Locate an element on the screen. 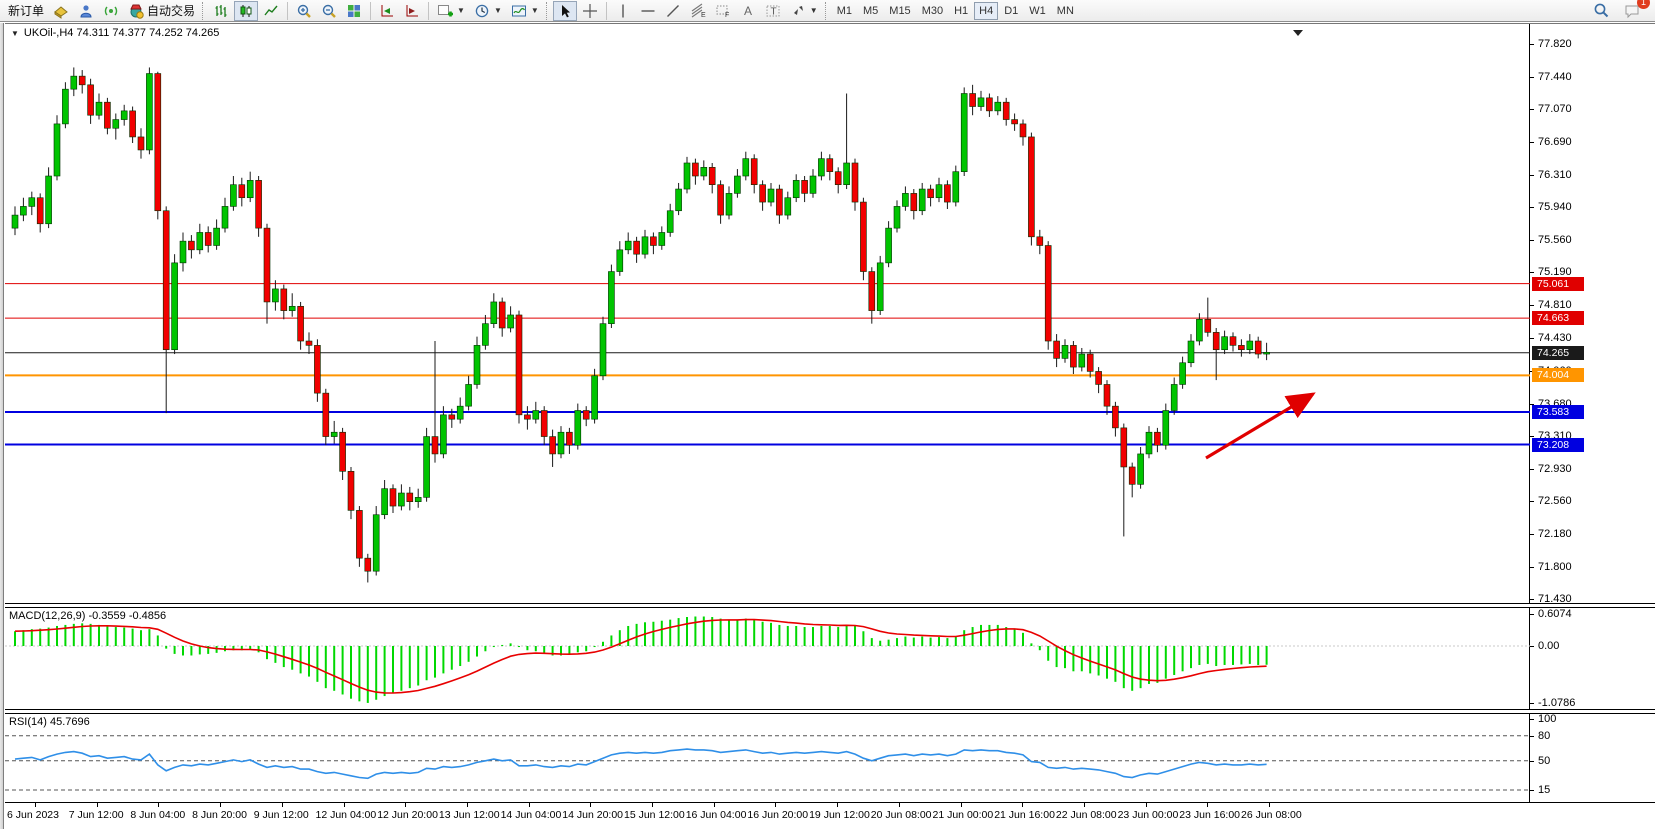  auto-trading-button: 自动交易 is located at coordinates (161, 11).